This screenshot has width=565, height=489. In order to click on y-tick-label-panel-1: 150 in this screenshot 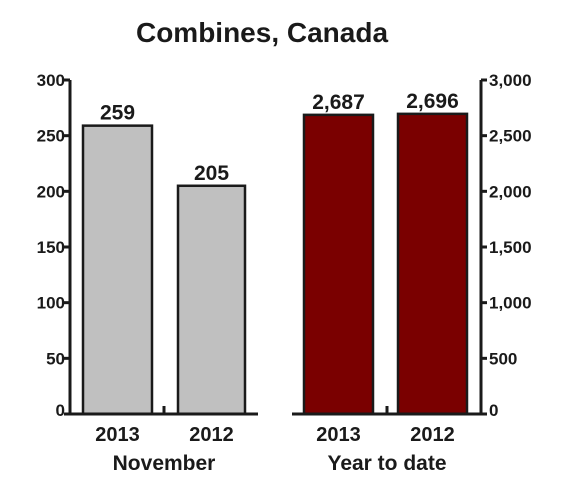, I will do `click(51, 247)`.